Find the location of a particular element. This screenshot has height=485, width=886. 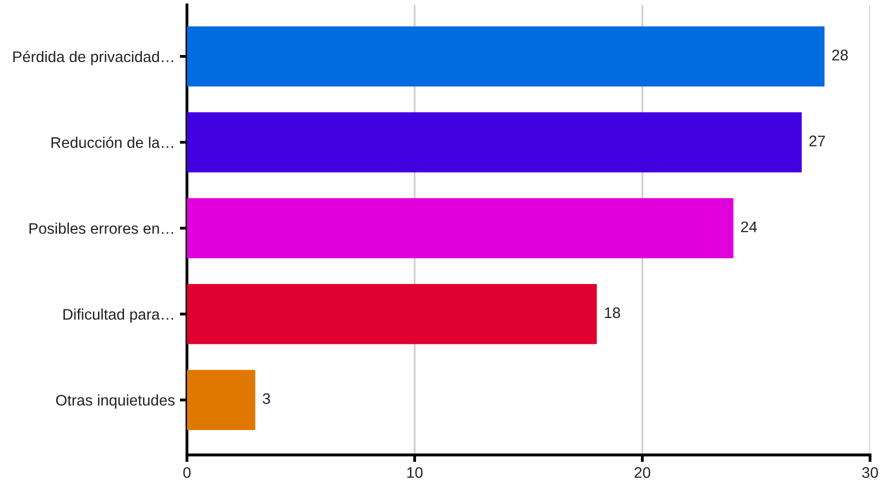

x-tick-label: 20 is located at coordinates (642, 472).